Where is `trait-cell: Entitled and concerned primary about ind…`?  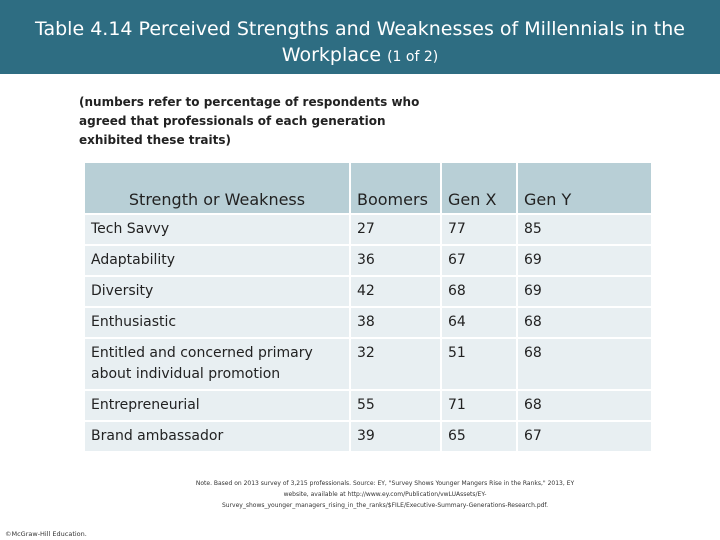 trait-cell: Entitled and concerned primary about ind… is located at coordinates (218, 363).